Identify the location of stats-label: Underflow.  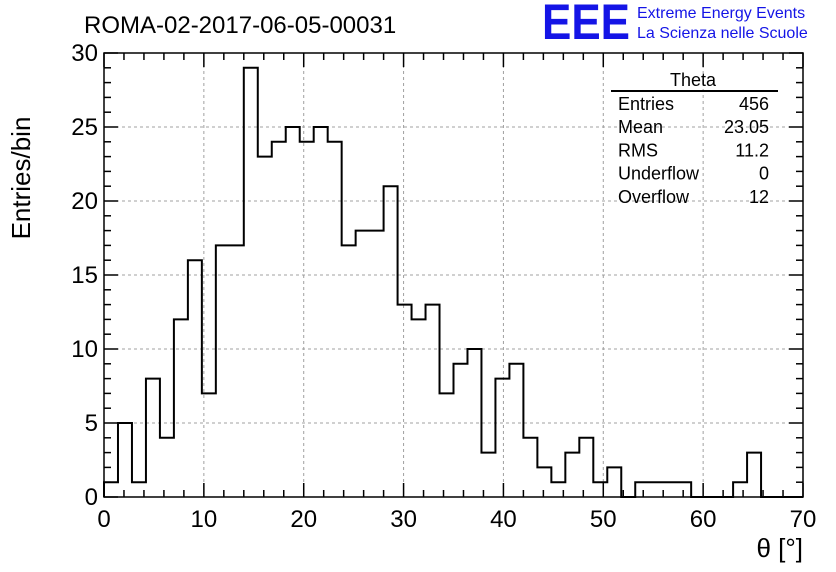
(659, 174).